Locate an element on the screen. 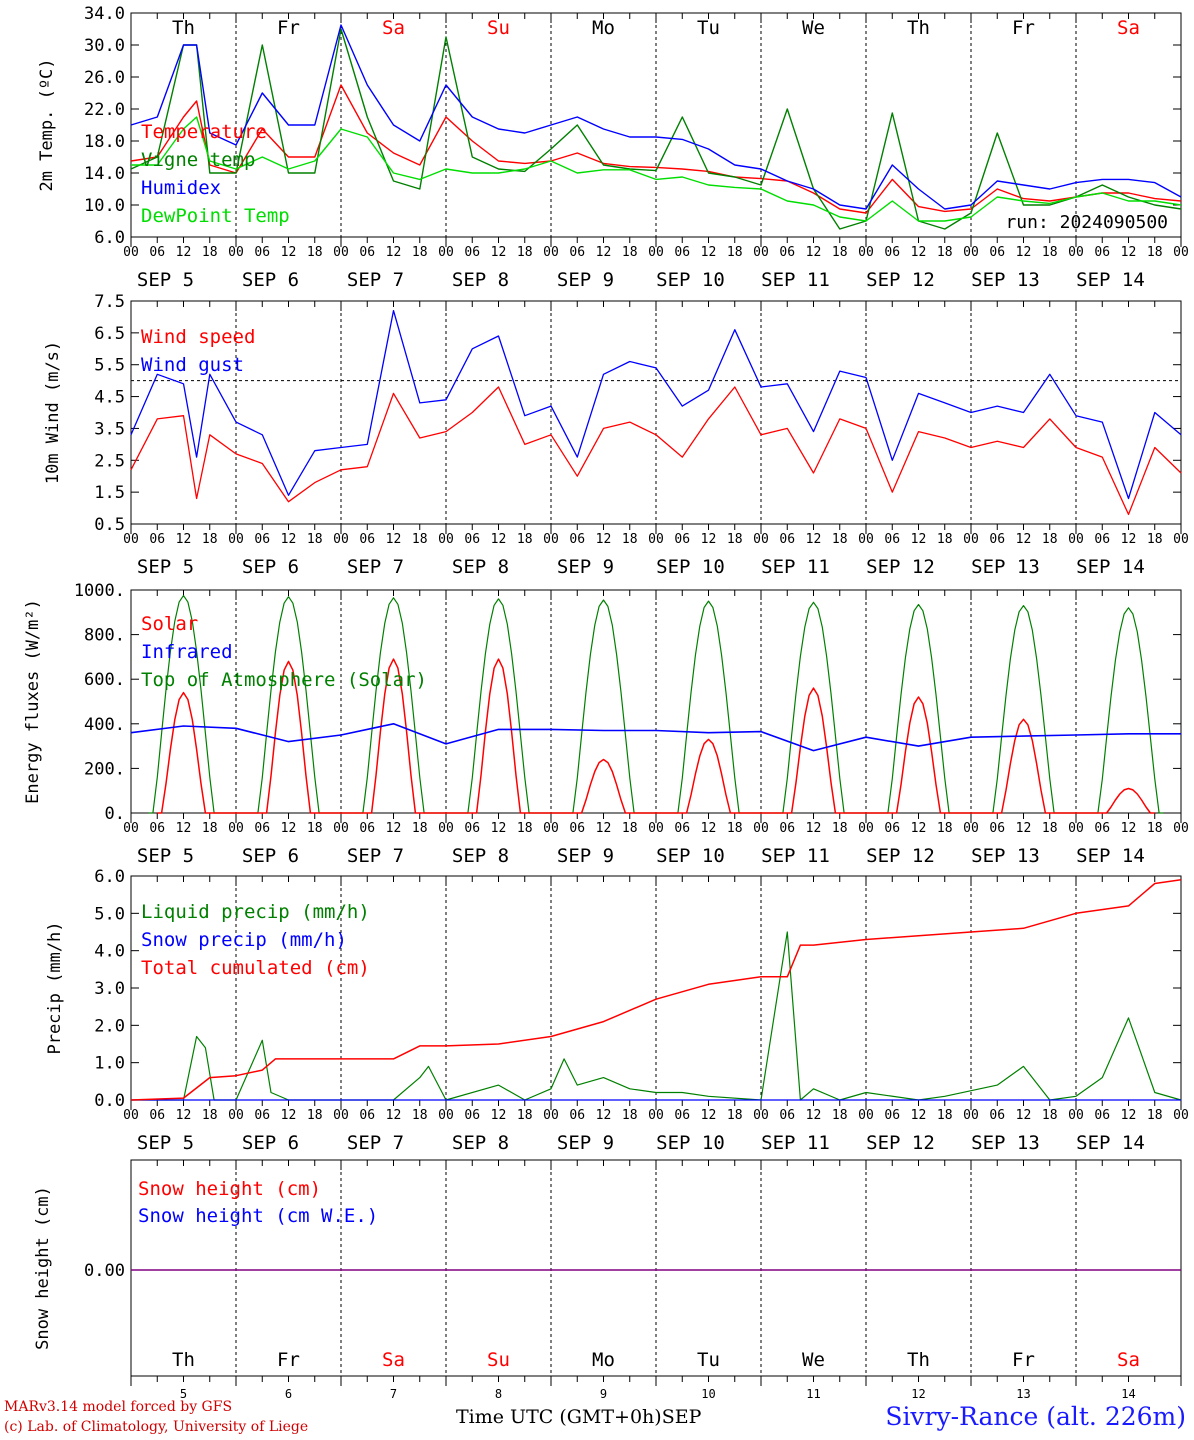 The image size is (1194, 1440). legend-entry: Wind speed is located at coordinates (198, 337).